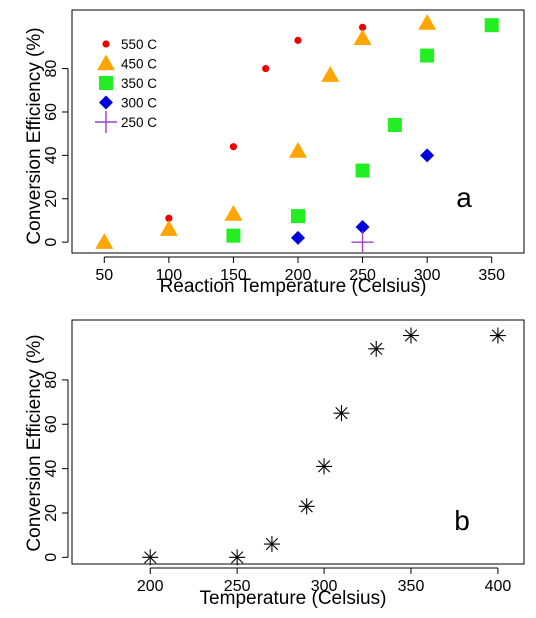 This screenshot has width=536, height=618. What do you see at coordinates (51, 199) in the screenshot?
I see `panel-a-y-tick-label: 20` at bounding box center [51, 199].